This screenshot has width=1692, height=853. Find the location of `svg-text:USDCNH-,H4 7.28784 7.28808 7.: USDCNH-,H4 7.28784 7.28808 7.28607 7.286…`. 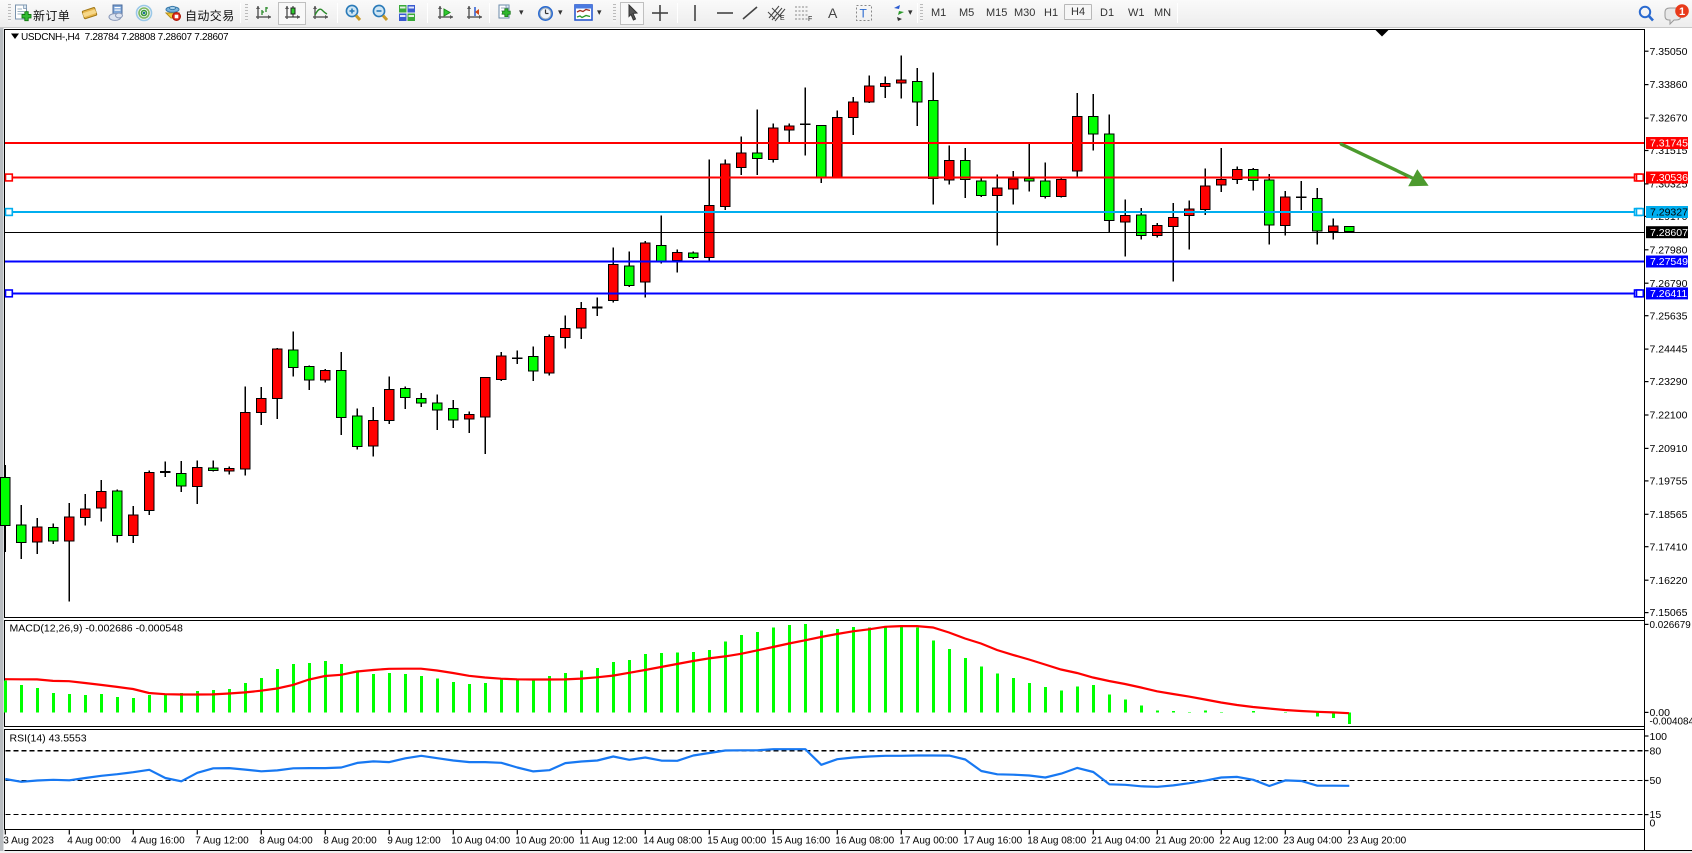

svg-text:USDCNH-,H4 7.28784 7.28808 7.: USDCNH-,H4 7.28784 7.28808 7.28607 7.286… is located at coordinates (125, 37).